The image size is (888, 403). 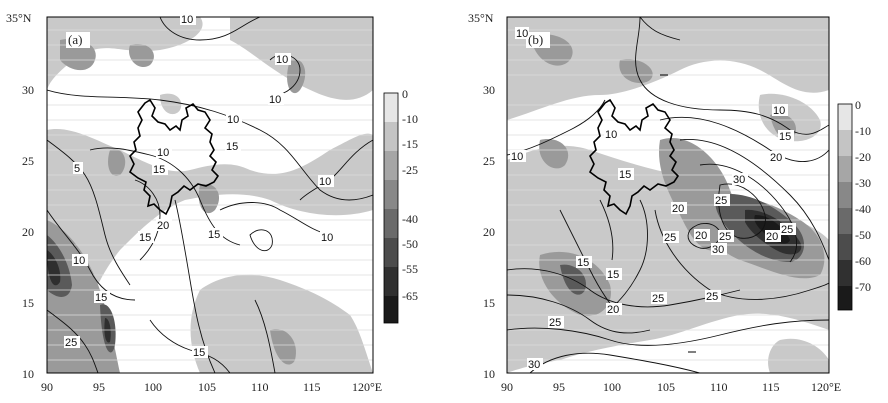 What do you see at coordinates (634, 157) in the screenshot?
I see `panel-b-province-outline` at bounding box center [634, 157].